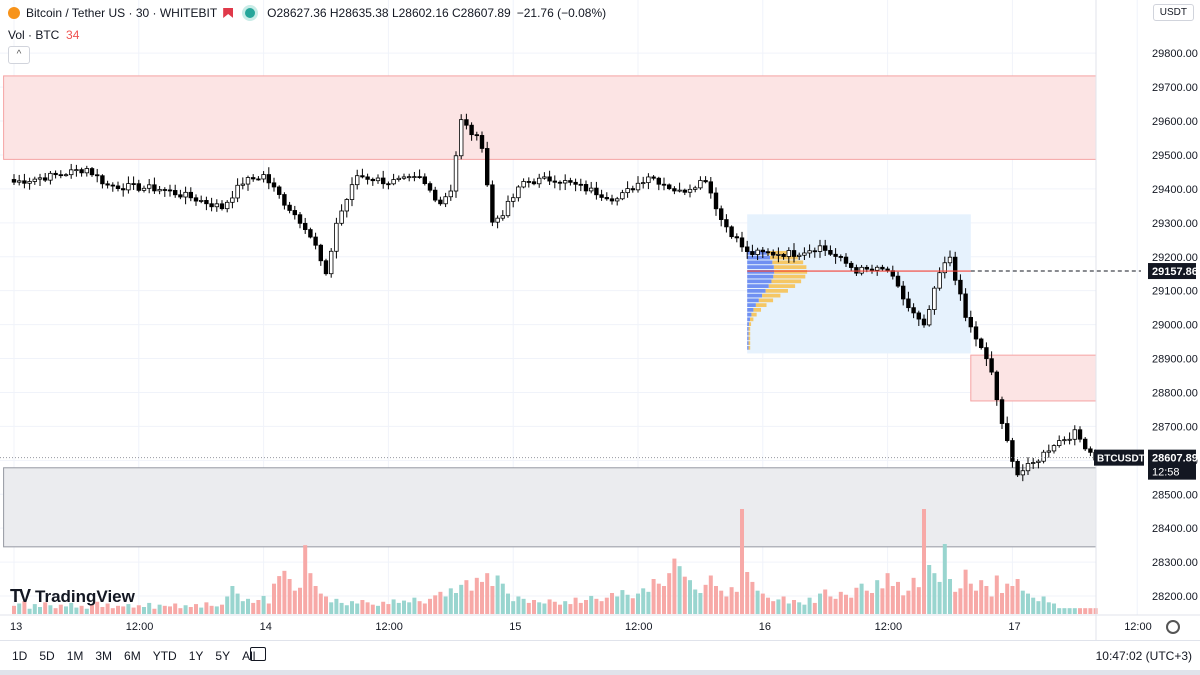  Describe the element at coordinates (75, 656) in the screenshot. I see `period-1m: 1M` at that location.